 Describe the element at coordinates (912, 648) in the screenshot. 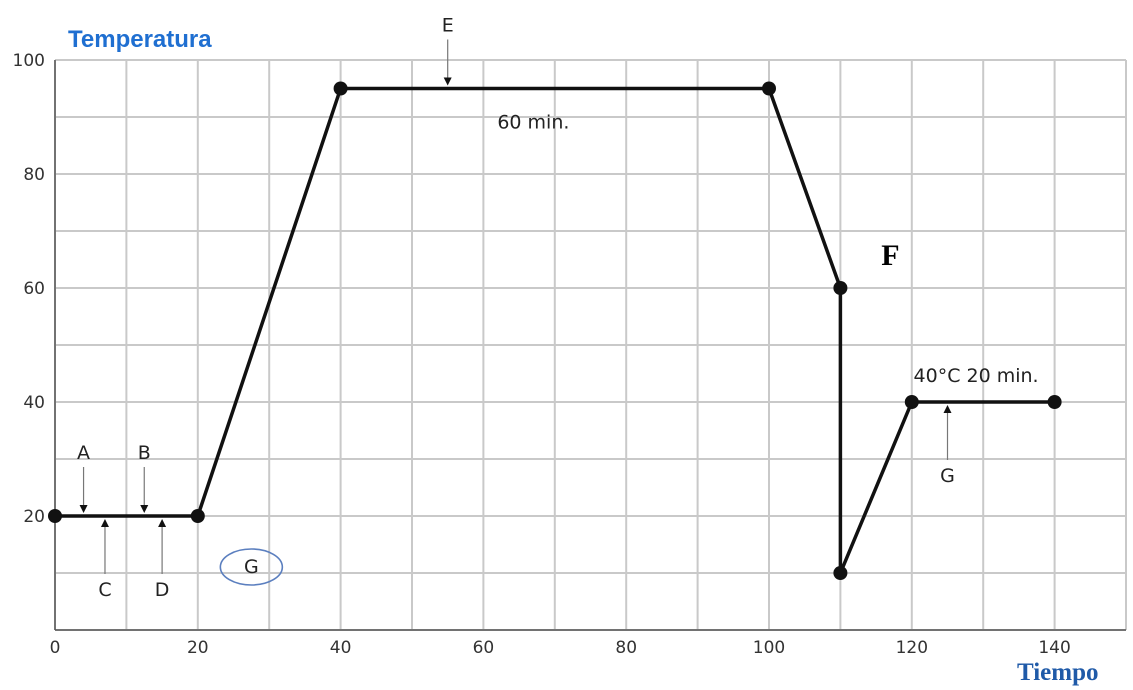

I see `x-tick-label: 120` at that location.